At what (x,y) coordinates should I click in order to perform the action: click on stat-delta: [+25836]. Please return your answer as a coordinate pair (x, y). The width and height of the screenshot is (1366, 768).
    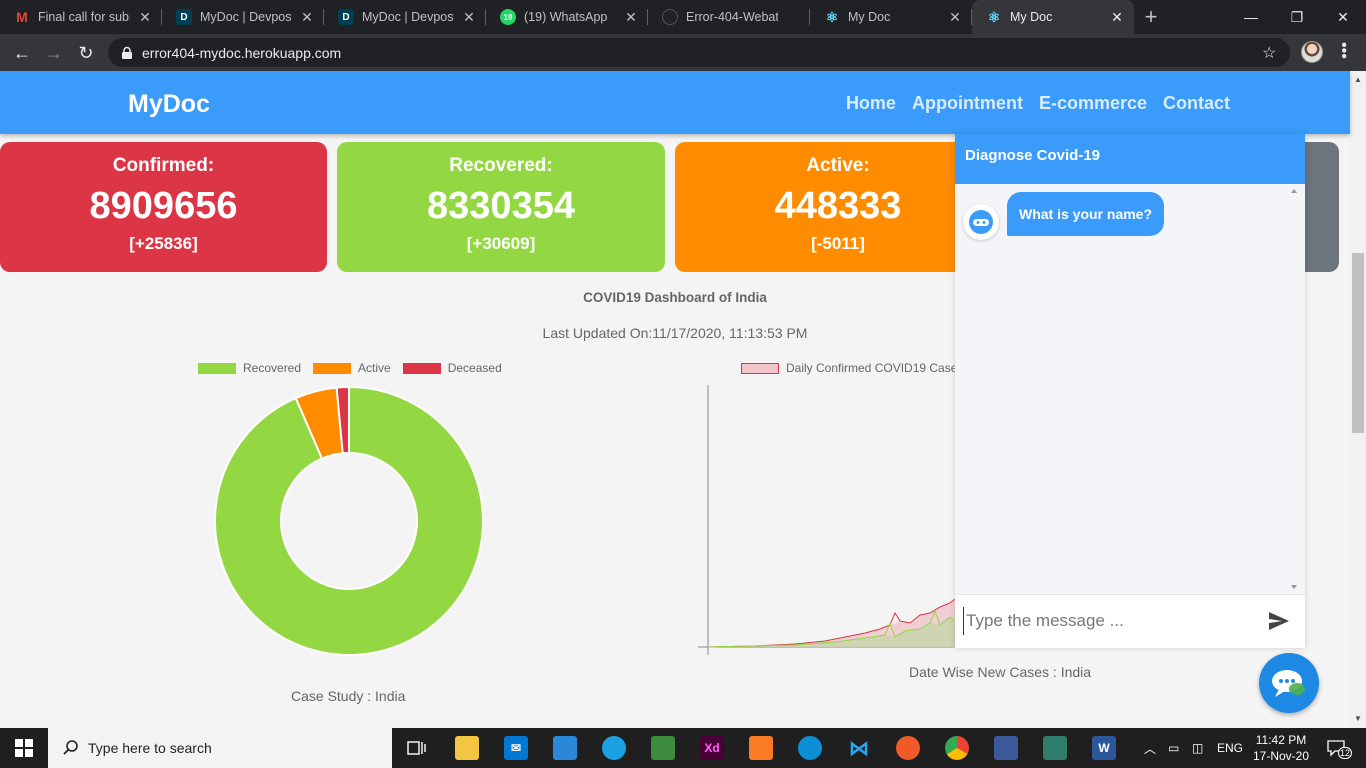
    Looking at the image, I should click on (163, 243).